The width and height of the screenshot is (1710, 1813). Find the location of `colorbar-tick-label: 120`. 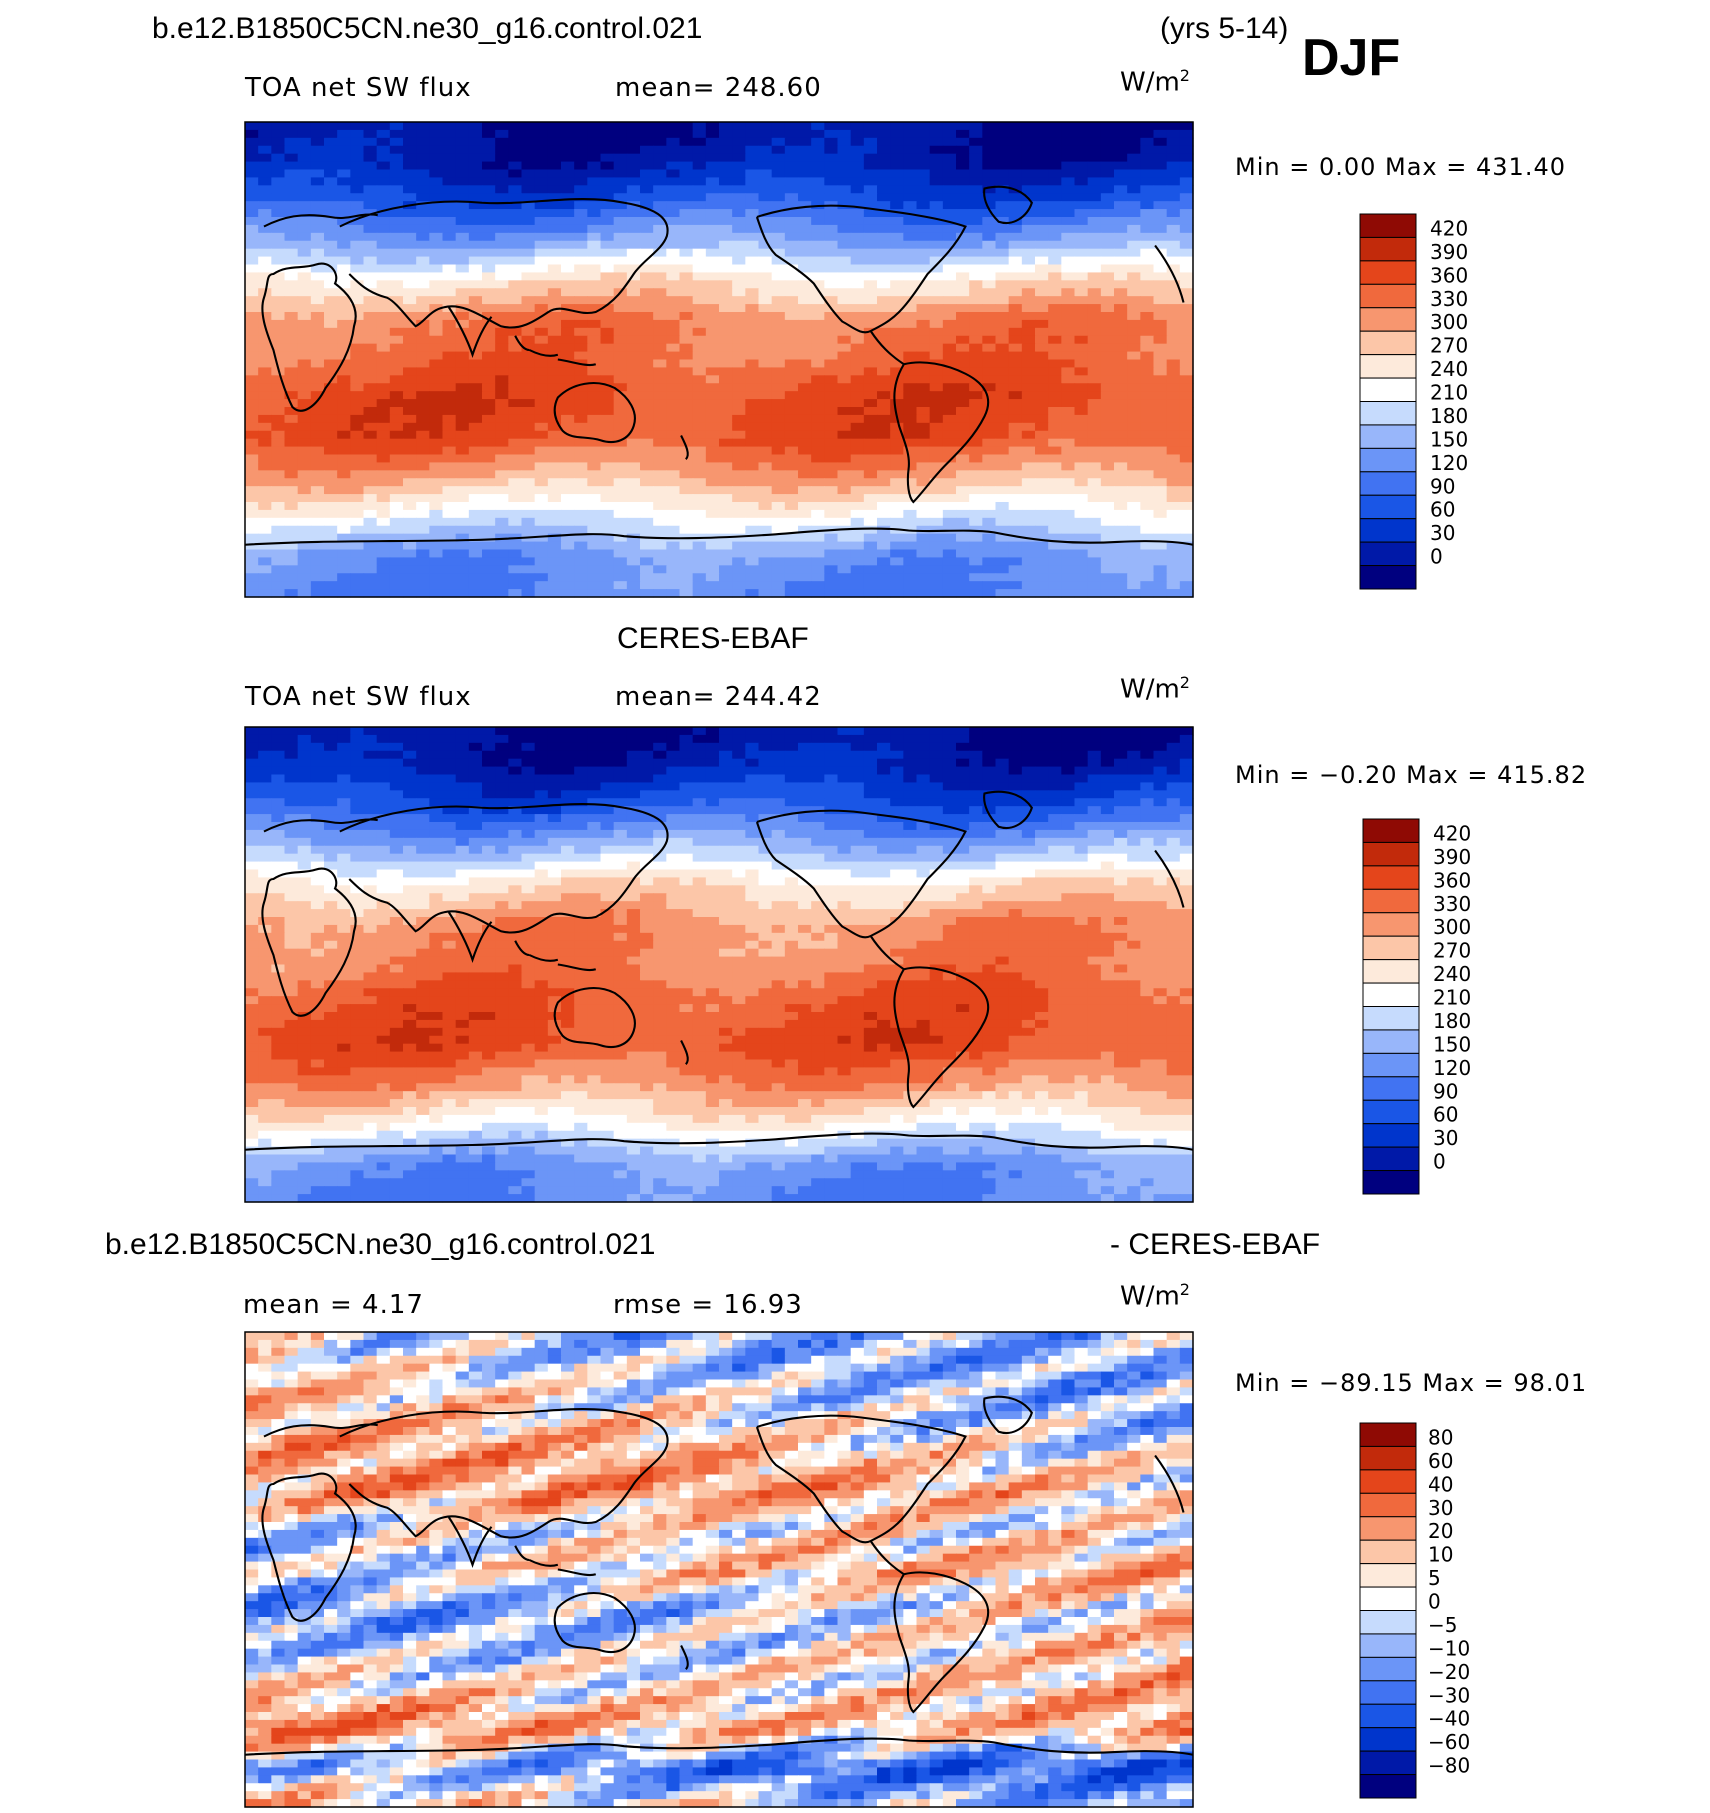

colorbar-tick-label: 120 is located at coordinates (1449, 463).